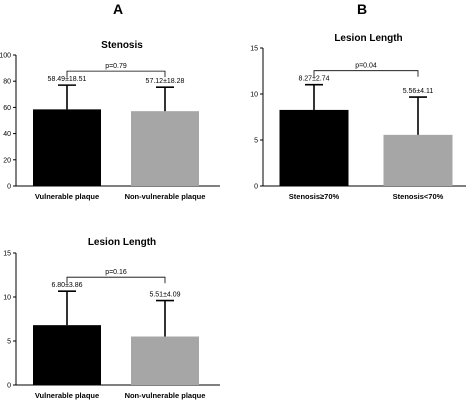  Describe the element at coordinates (7, 160) in the screenshot. I see `y-tick-label: 20` at that location.